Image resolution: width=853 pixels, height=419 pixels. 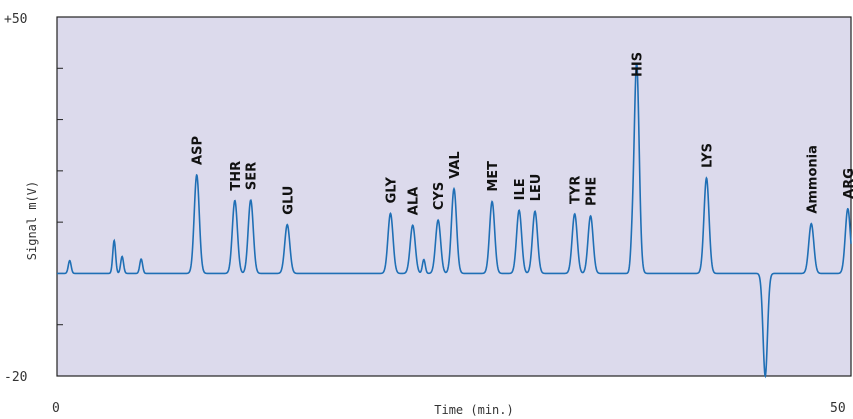 What do you see at coordinates (847, 183) in the screenshot?
I see `peak-label-arg: ARG` at bounding box center [847, 183].